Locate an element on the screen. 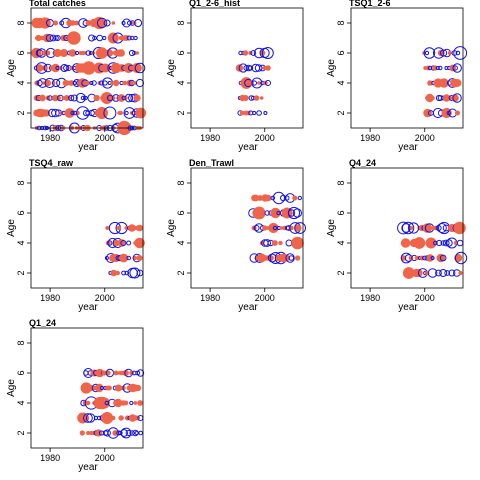 The image size is (480, 480). panel-title: TSQ4_raw is located at coordinates (51, 163).